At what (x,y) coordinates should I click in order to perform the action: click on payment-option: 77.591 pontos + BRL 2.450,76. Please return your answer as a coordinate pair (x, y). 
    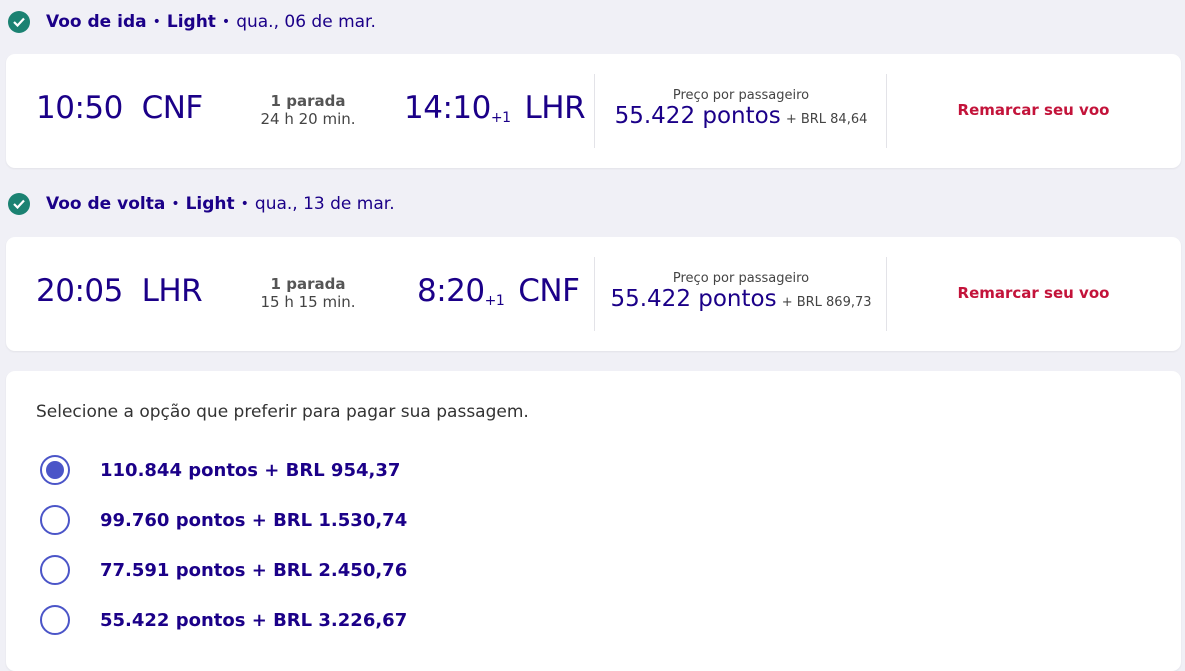
    Looking at the image, I should click on (223, 570).